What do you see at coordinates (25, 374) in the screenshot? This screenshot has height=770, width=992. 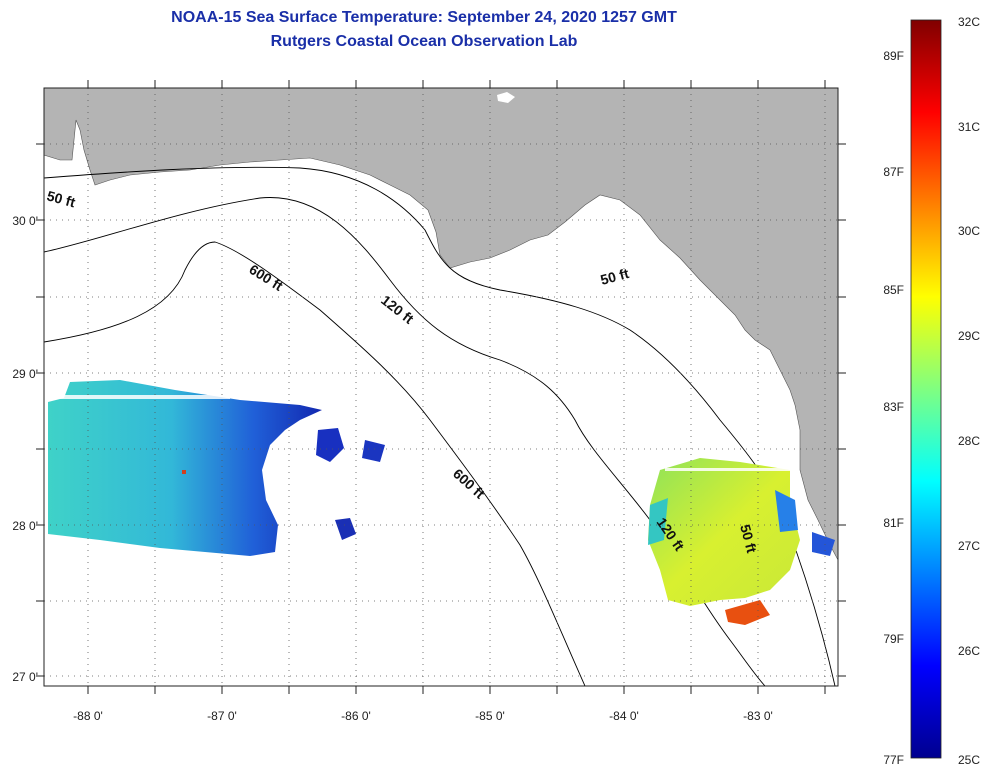 I see `lat-tick-label: 29 0'` at bounding box center [25, 374].